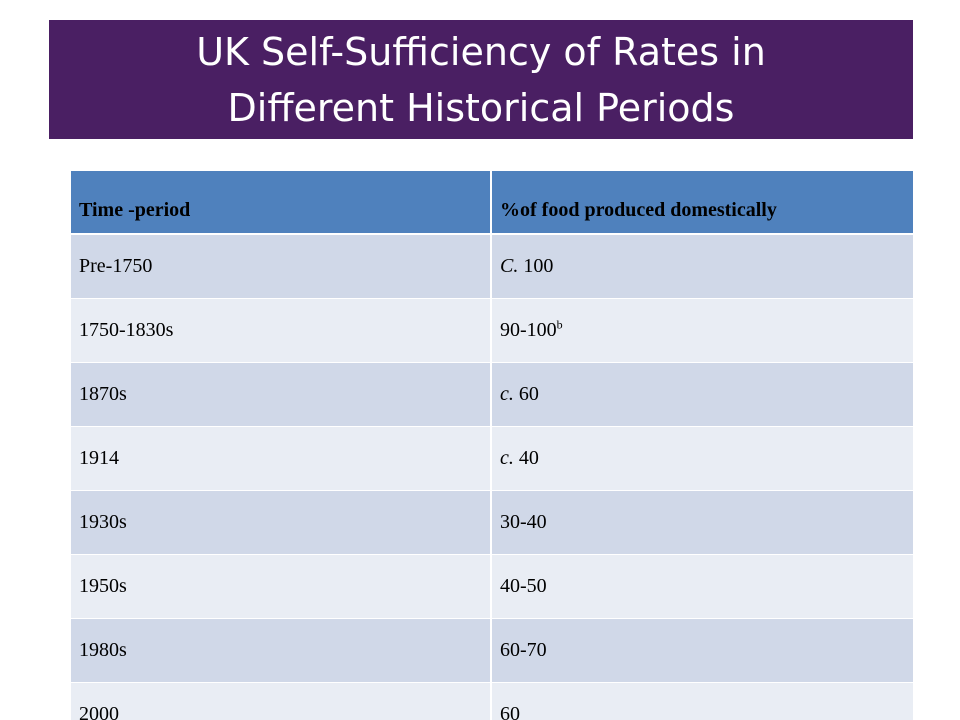 The image size is (960, 720). I want to click on table-row: 1750-1830s 90-100b, so click(492, 331).